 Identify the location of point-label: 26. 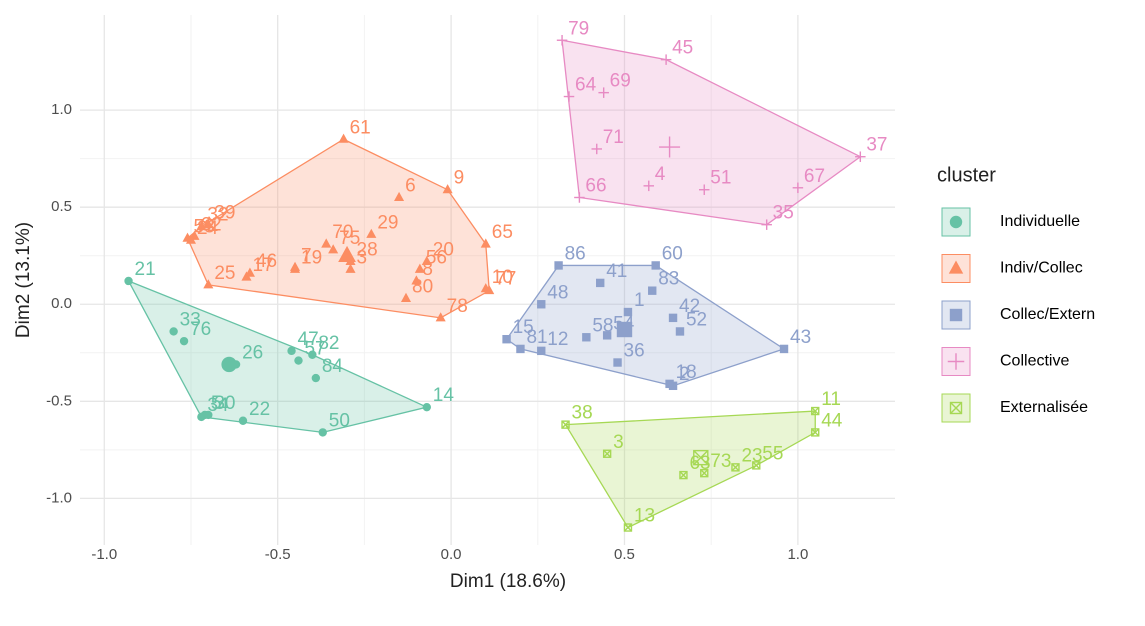
(252, 352).